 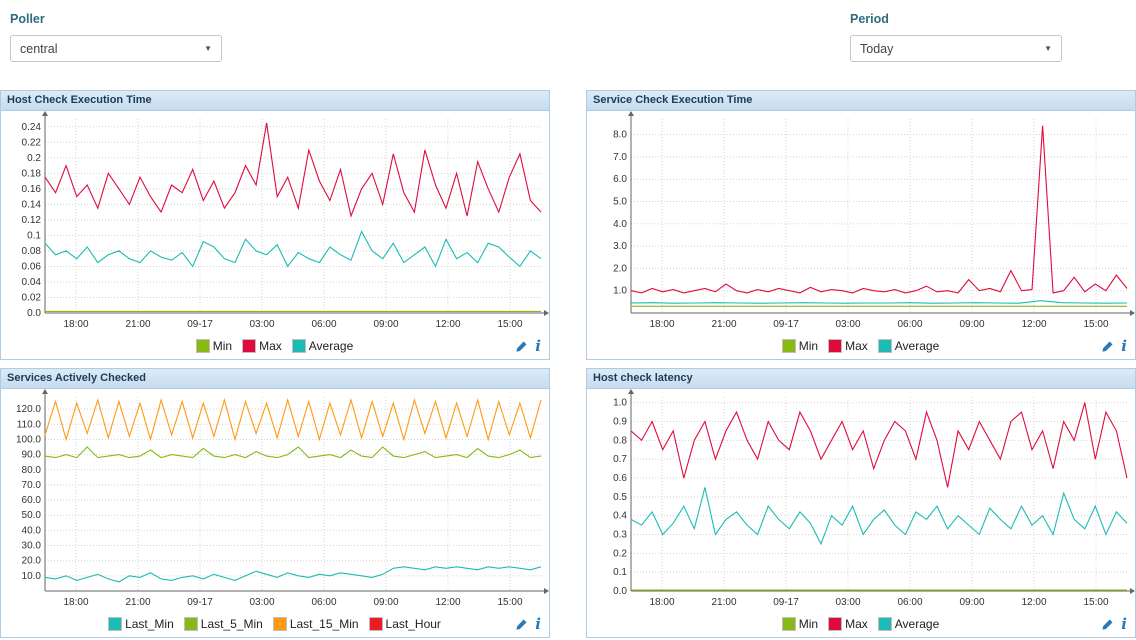 What do you see at coordinates (620, 157) in the screenshot?
I see `svg-text: 7.0` at bounding box center [620, 157].